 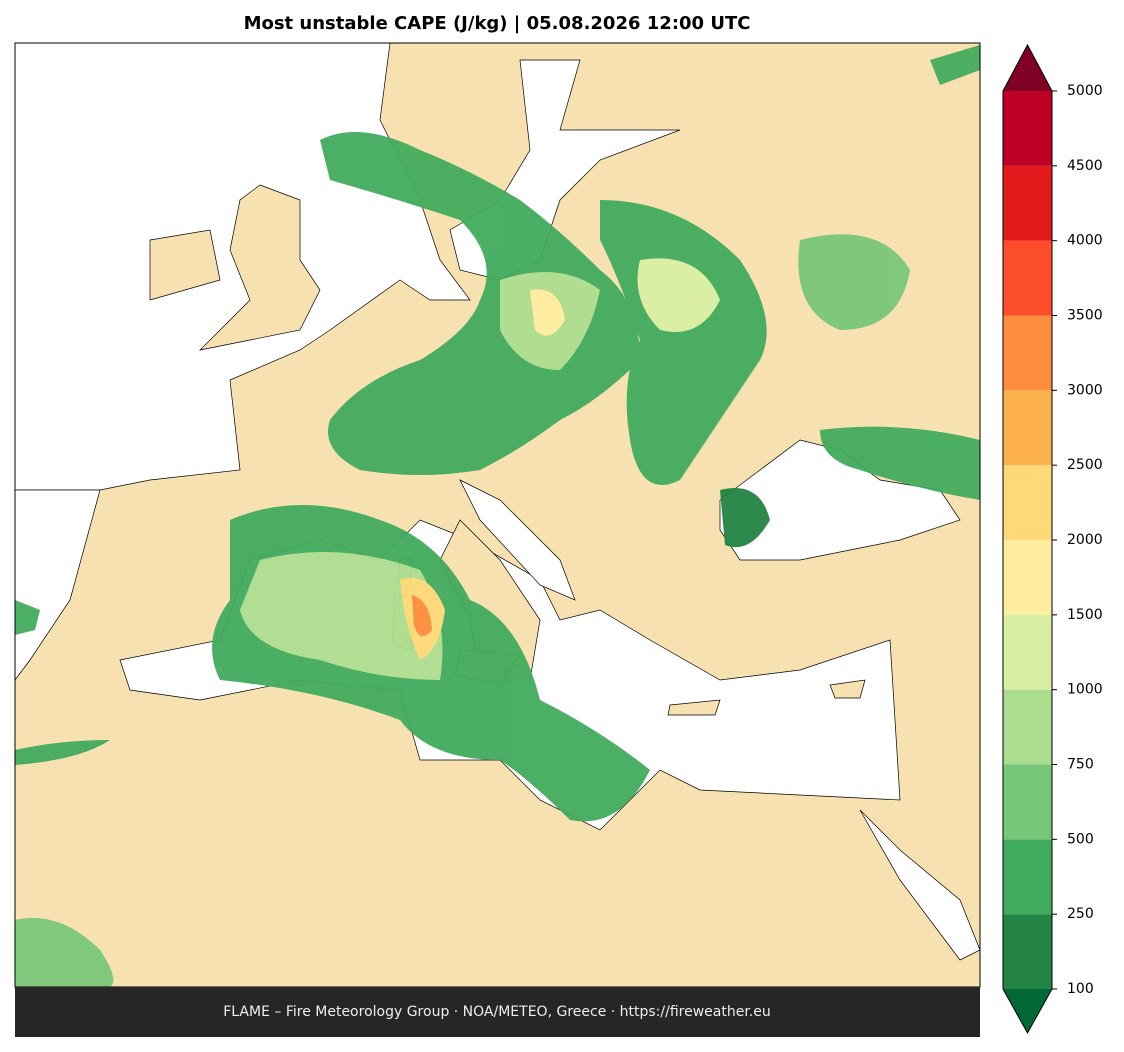 What do you see at coordinates (58, 585) in the screenshot?
I see `atlantic-south` at bounding box center [58, 585].